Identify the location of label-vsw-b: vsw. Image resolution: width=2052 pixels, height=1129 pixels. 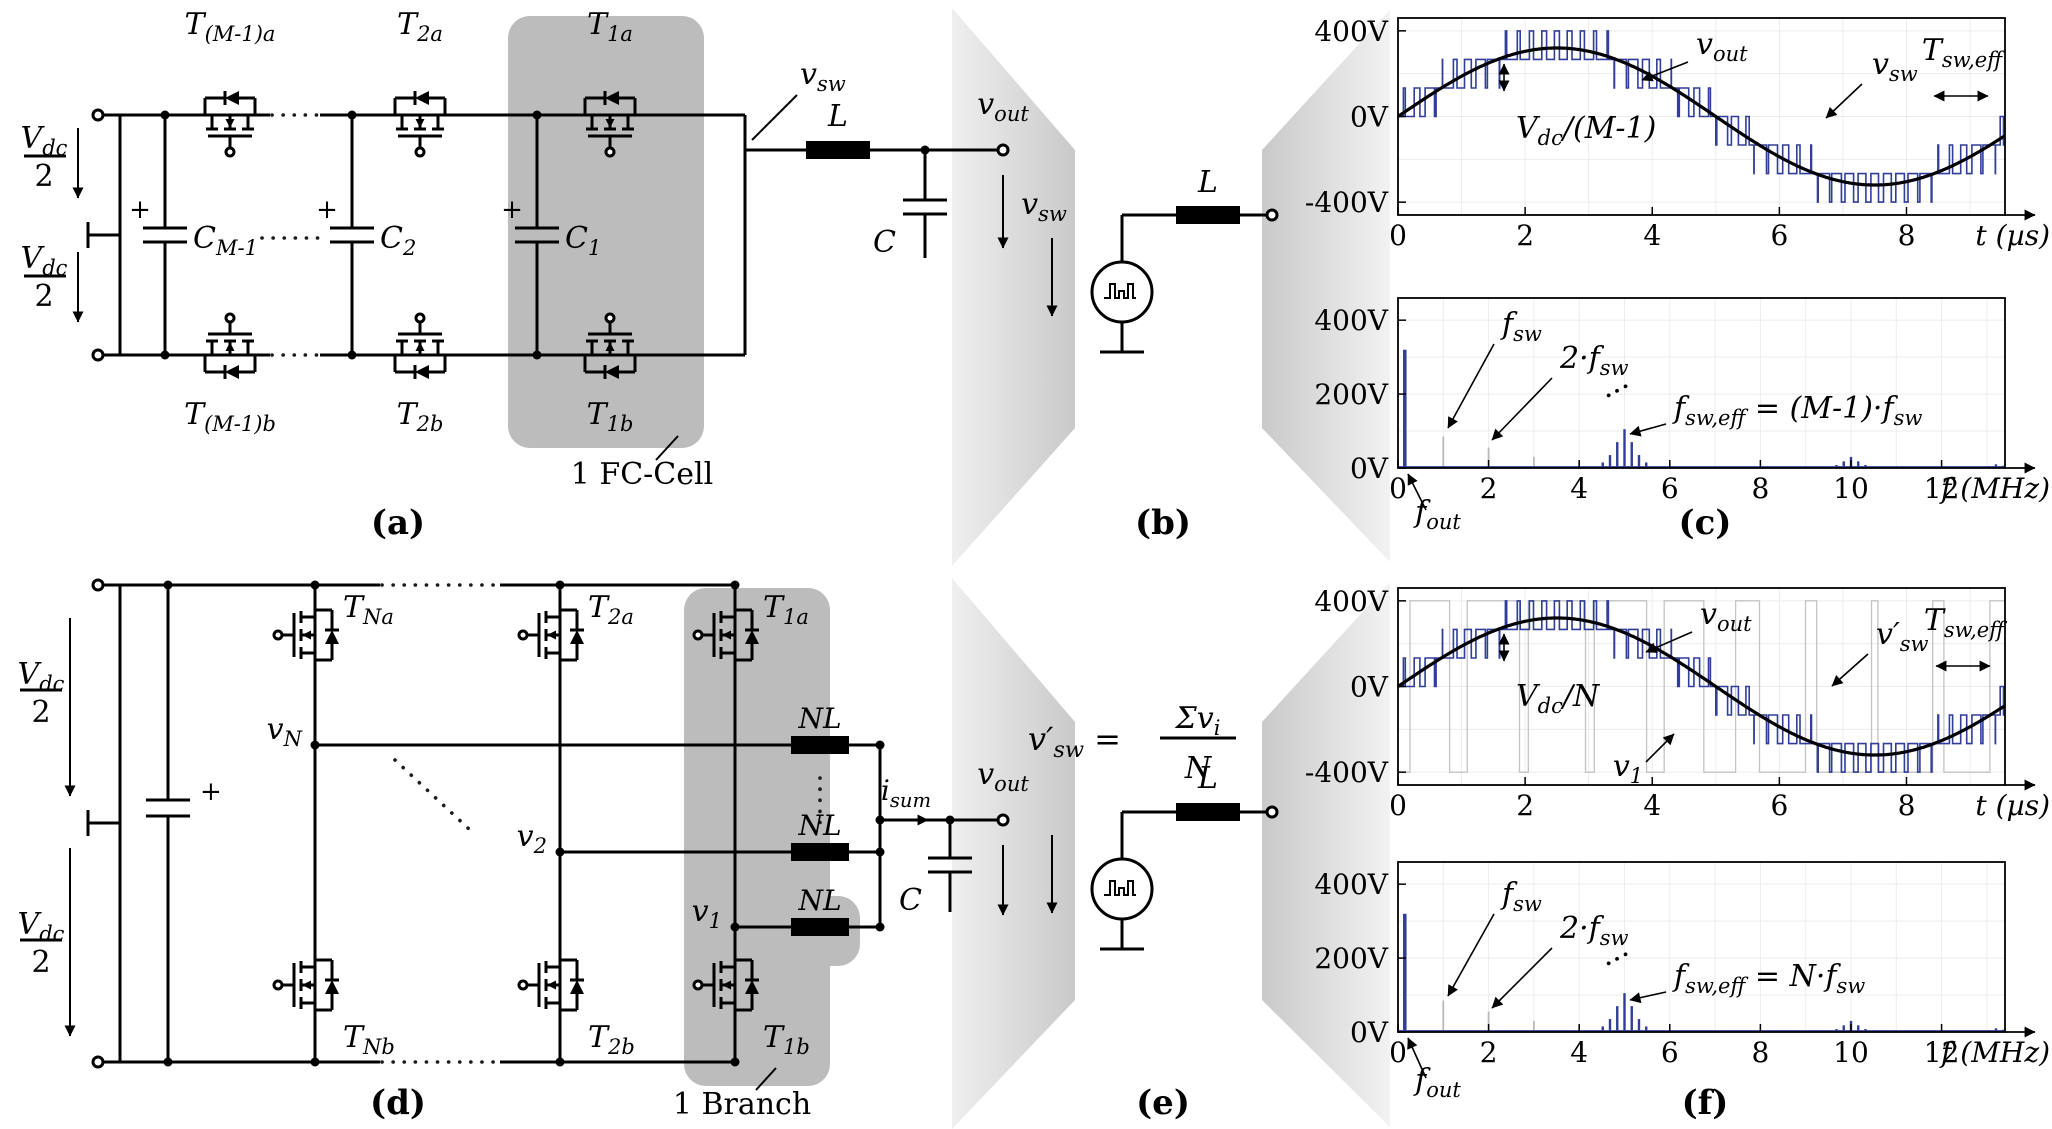
(1044, 206).